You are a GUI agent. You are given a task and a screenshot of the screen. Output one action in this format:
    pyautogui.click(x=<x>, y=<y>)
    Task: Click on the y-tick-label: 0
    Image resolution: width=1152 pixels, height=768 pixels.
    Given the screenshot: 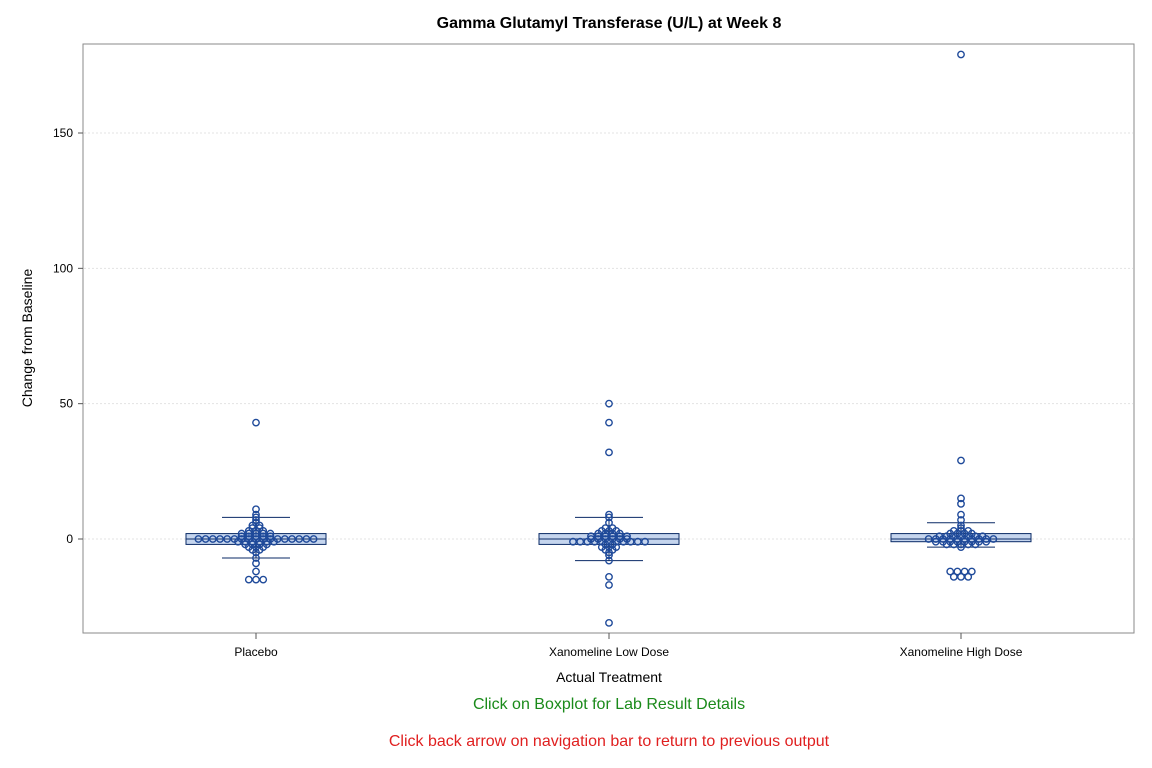 What is the action you would take?
    pyautogui.click(x=69, y=539)
    